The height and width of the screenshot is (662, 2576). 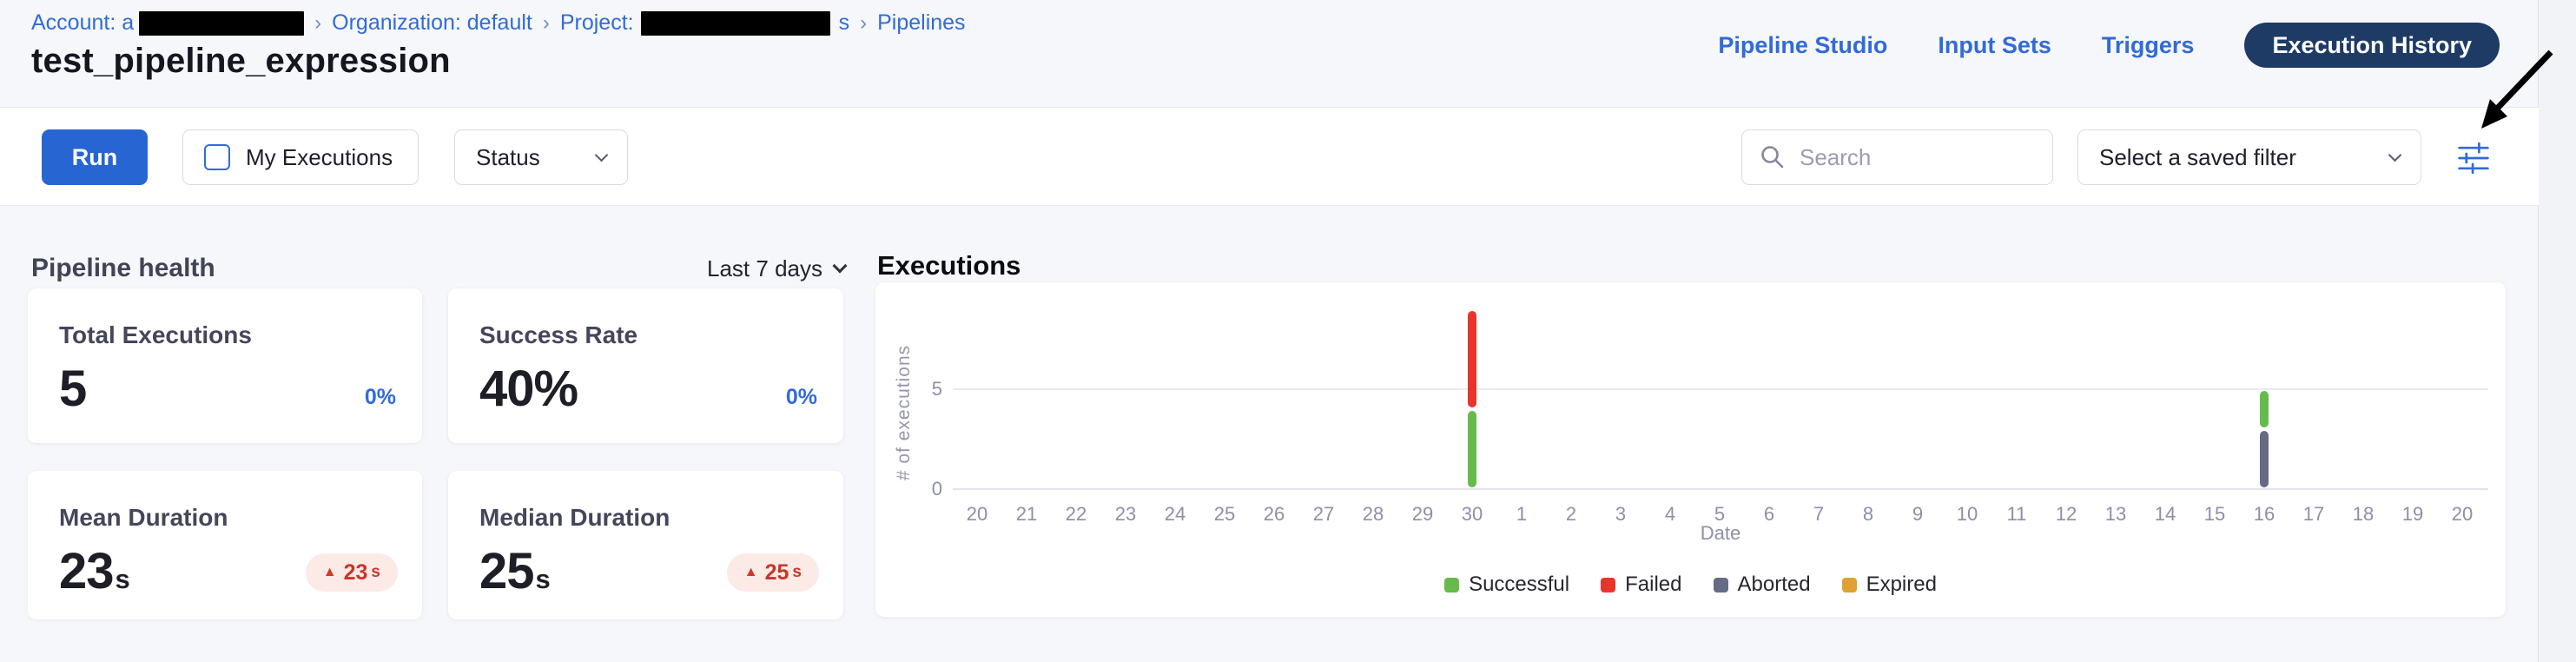 I want to click on breadcrumb-organization: Organization: default, so click(x=432, y=22).